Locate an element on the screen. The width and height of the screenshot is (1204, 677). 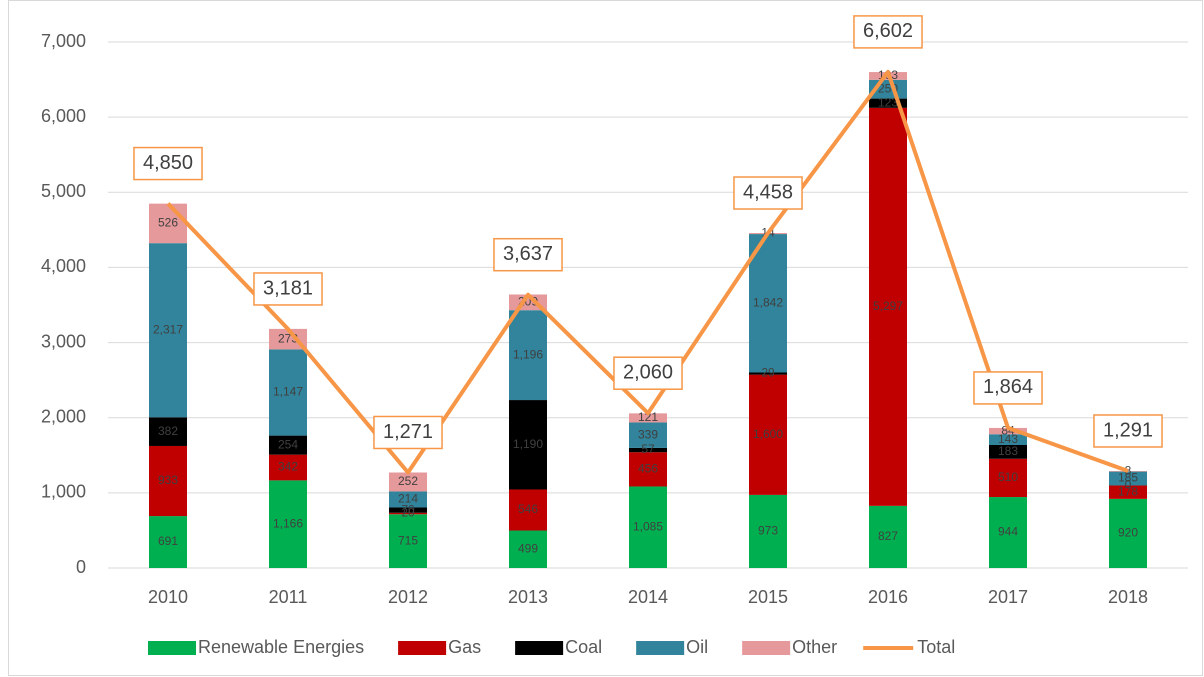
segment-label: 382 is located at coordinates (168, 431).